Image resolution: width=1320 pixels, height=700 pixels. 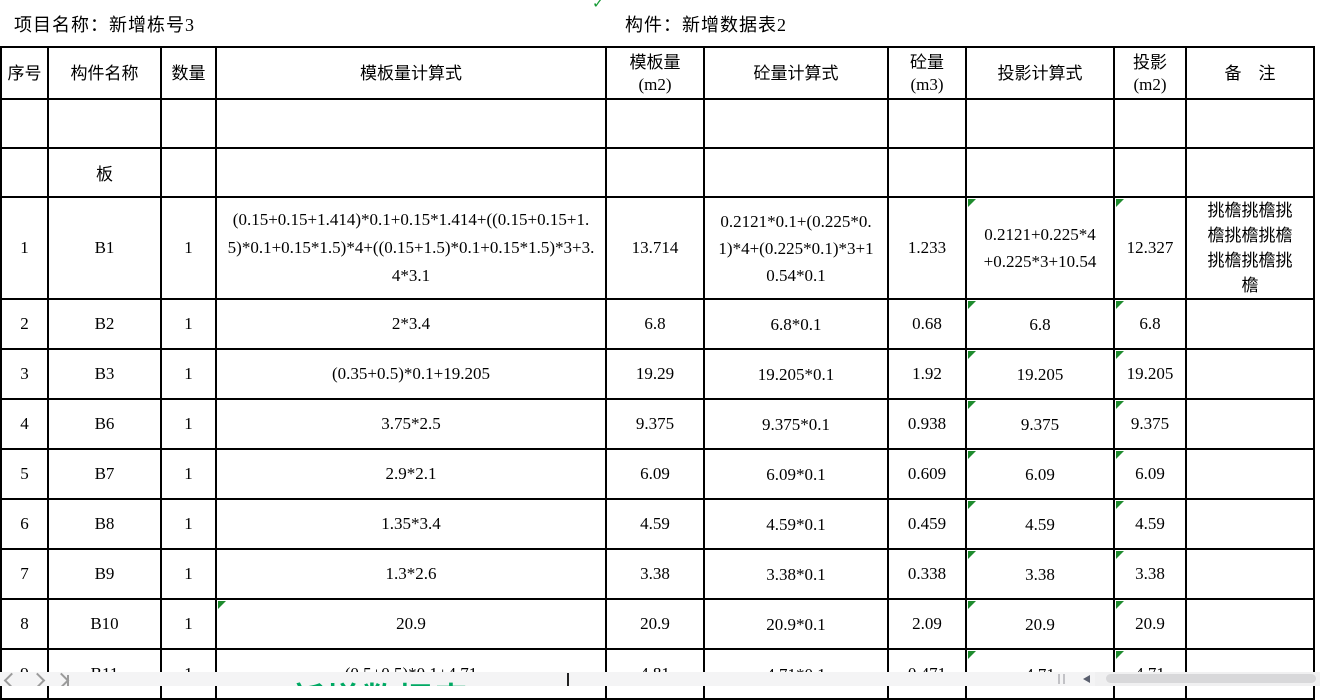 What do you see at coordinates (1150, 374) in the screenshot?
I see `cell-projection: 19.205` at bounding box center [1150, 374].